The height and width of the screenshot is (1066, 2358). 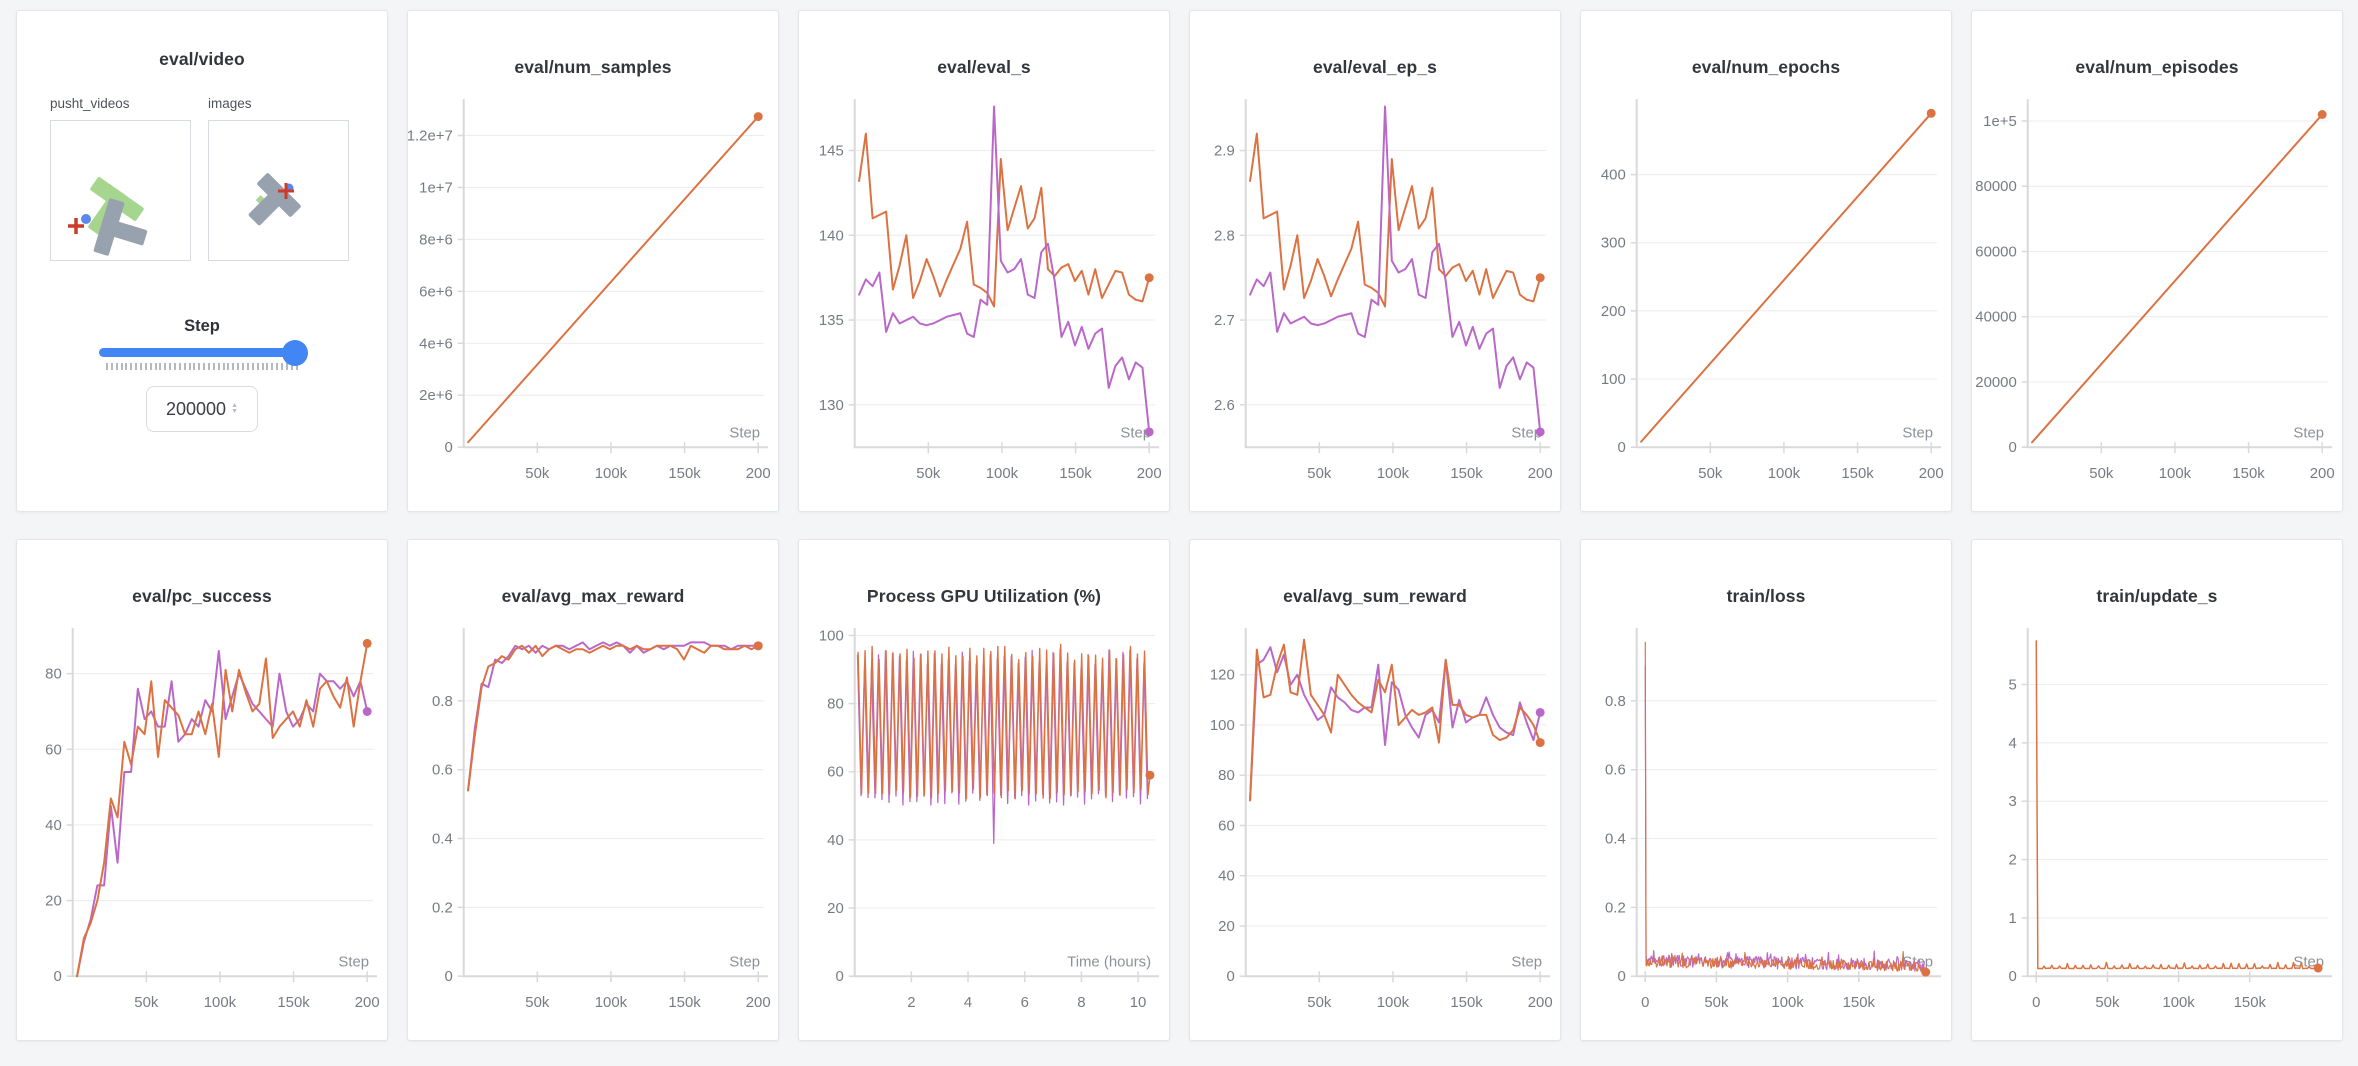 I want to click on svg-text: 2, so click(x=2012, y=861).